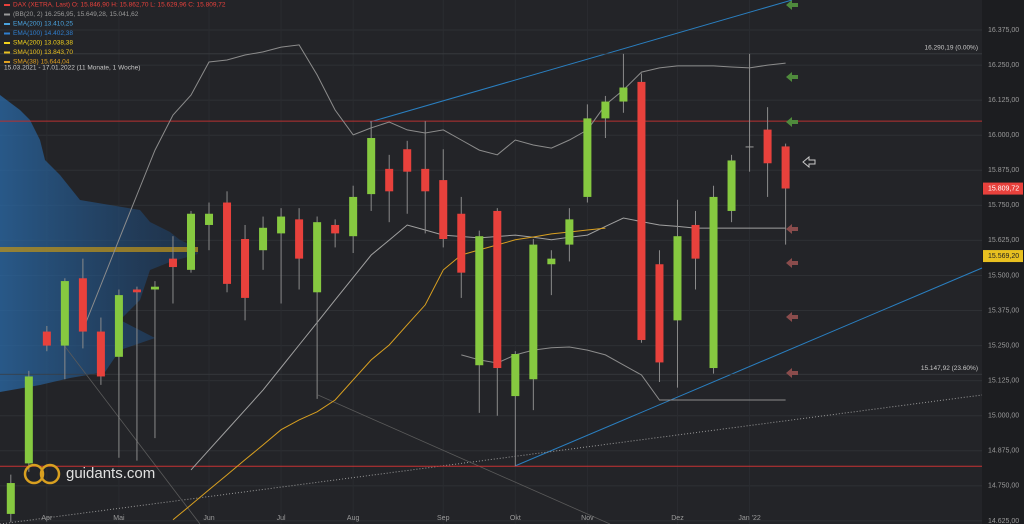 This screenshot has width=1024, height=524. Describe the element at coordinates (1003, 100) in the screenshot. I see `y-tick-label: 16.125,00` at that location.